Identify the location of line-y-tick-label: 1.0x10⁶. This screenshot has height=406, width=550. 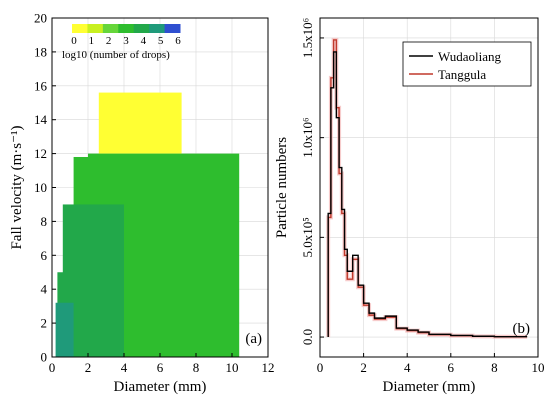
(307, 137).